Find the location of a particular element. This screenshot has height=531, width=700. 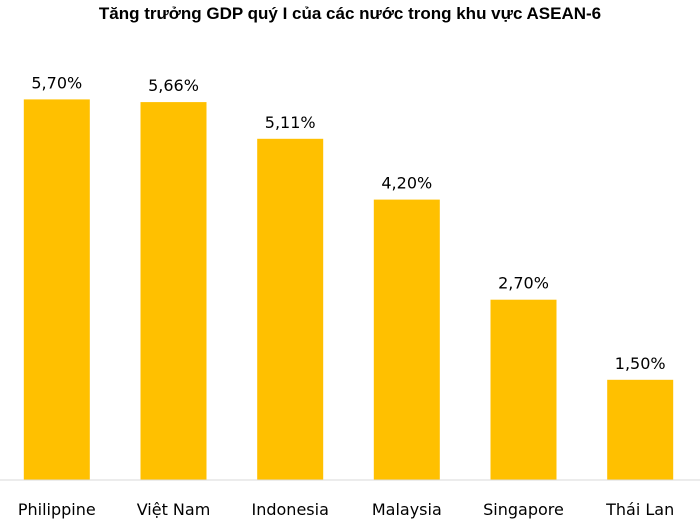

data-label-0: 5,70% is located at coordinates (56, 82).